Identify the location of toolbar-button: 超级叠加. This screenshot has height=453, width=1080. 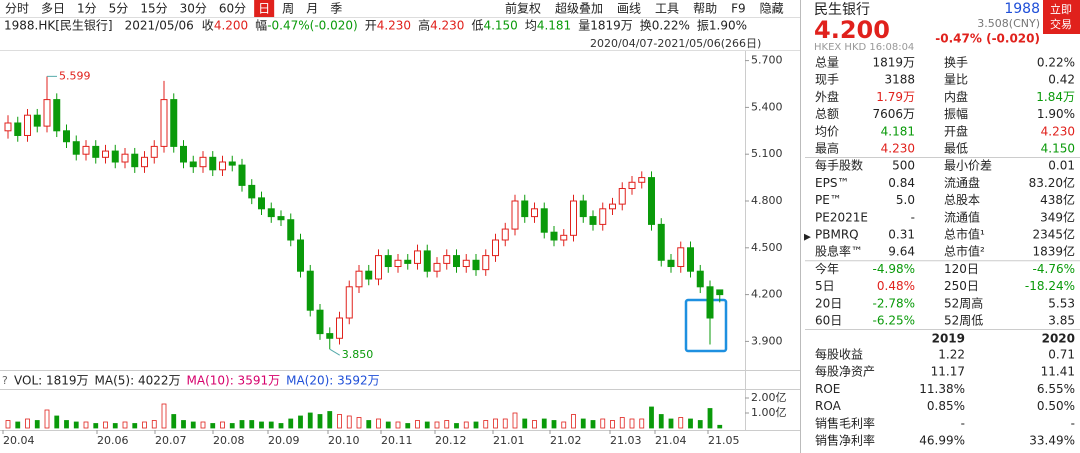
(579, 8).